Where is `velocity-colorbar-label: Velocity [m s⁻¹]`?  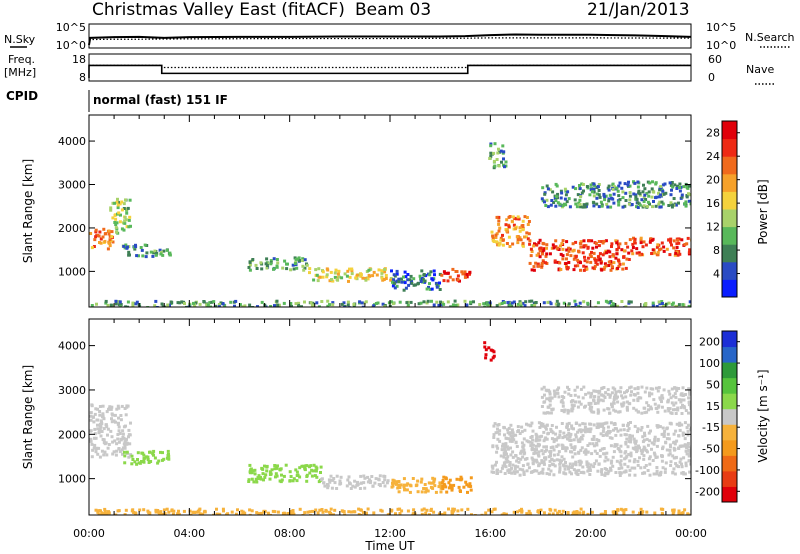 velocity-colorbar-label: Velocity [m s⁻¹] is located at coordinates (763, 415).